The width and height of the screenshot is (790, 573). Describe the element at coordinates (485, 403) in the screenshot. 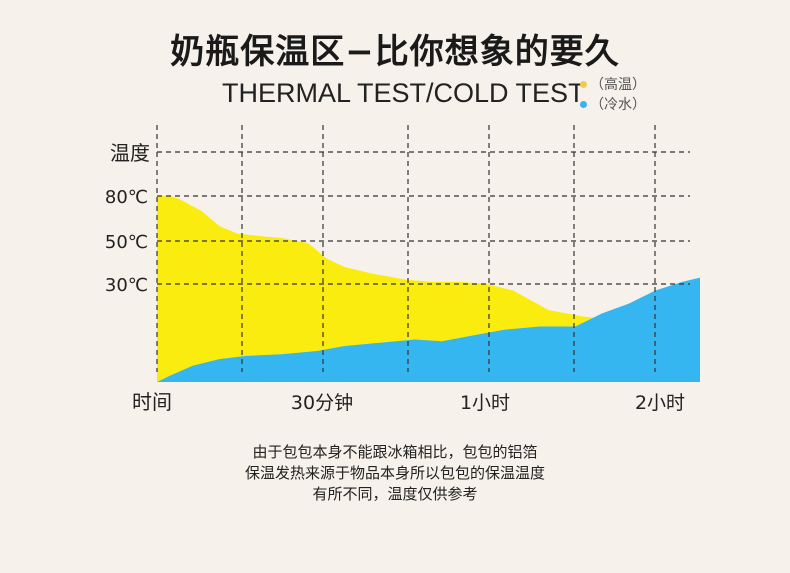

I see `x-tick-label: 1小时` at that location.